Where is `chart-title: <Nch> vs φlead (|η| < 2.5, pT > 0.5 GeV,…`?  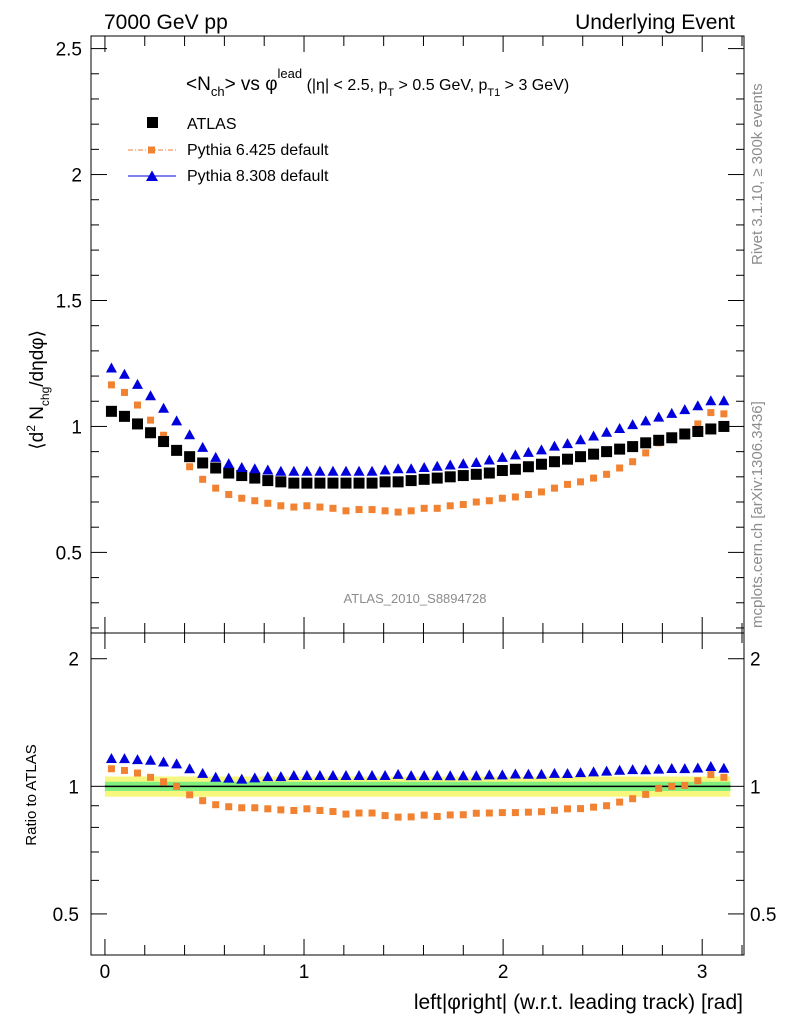
chart-title: <Nch> vs φlead (|η| < 2.5, pT > 0.5 GeV,… is located at coordinates (377, 82).